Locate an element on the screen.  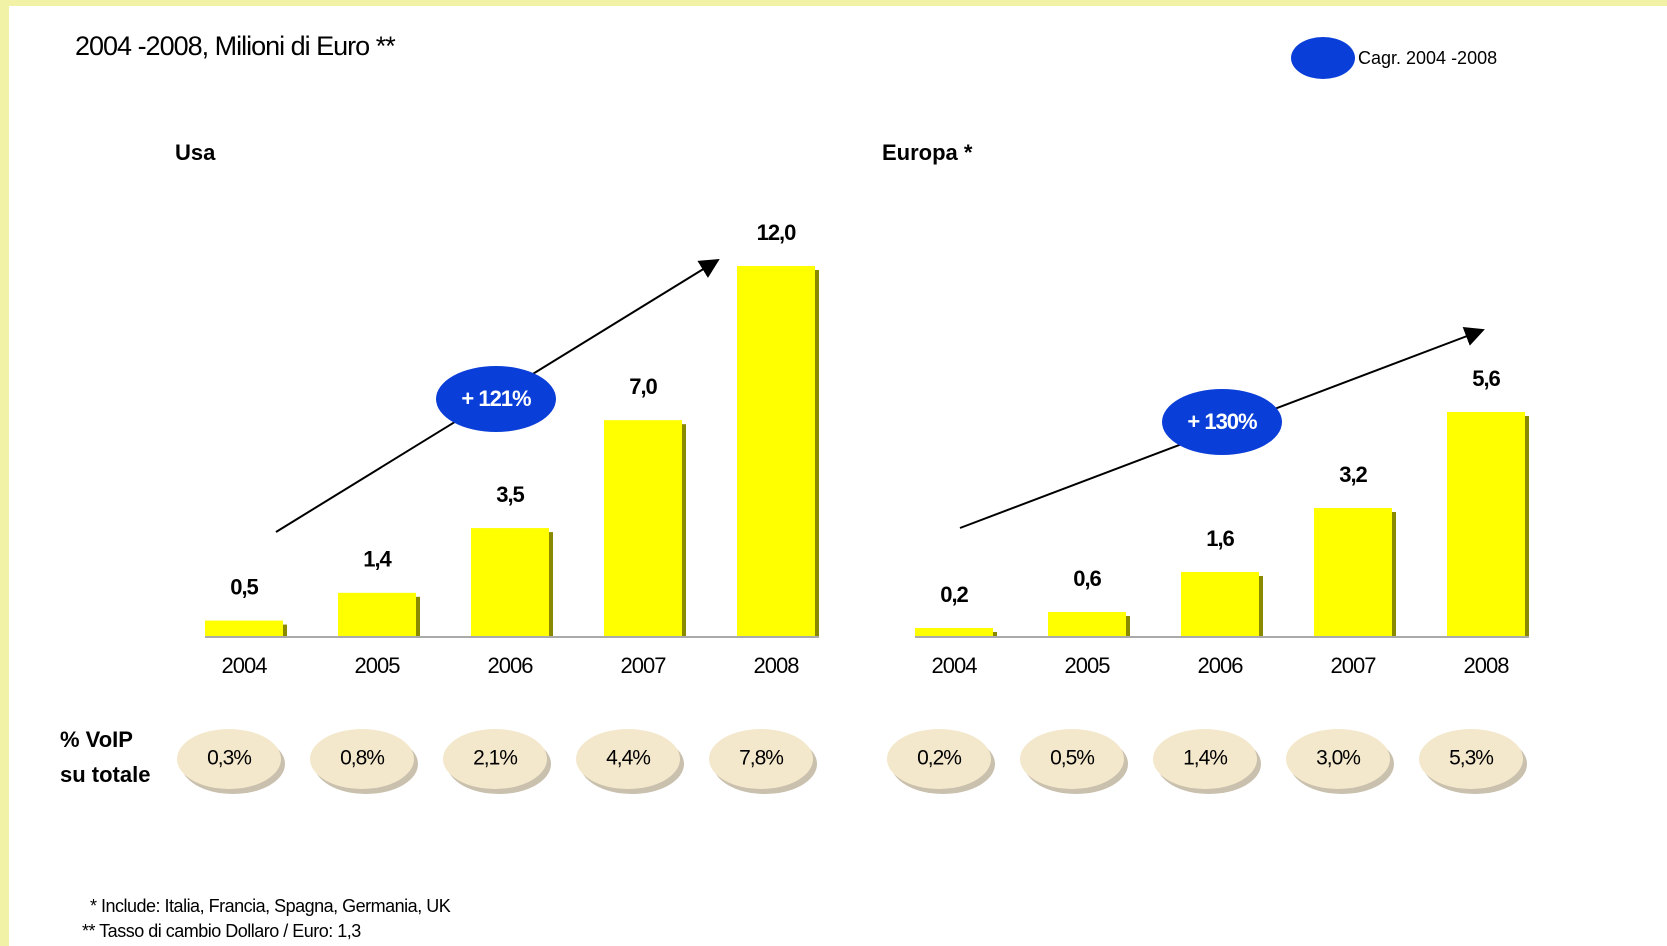
page-title: 2004 -2008, Milioni di Euro ** is located at coordinates (235, 46).